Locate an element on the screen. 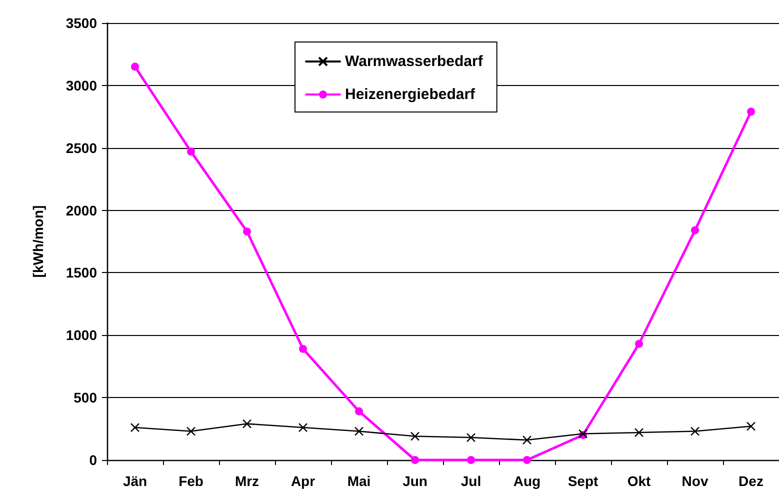 The image size is (779, 501). y-tick-label: 0 is located at coordinates (93, 460).